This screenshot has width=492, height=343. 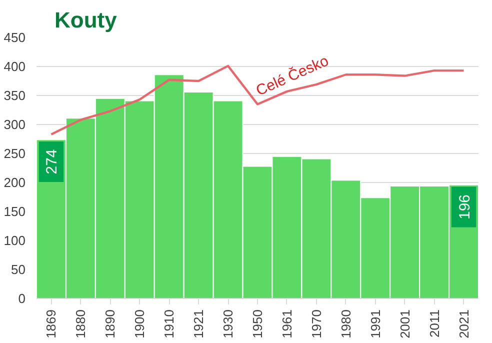 What do you see at coordinates (464, 324) in the screenshot?
I see `x-tick-label: 2021` at bounding box center [464, 324].